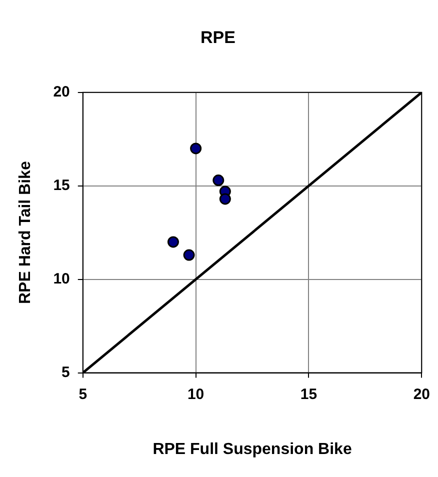 This screenshot has height=477, width=438. I want to click on chart-title: RPE, so click(218, 37).